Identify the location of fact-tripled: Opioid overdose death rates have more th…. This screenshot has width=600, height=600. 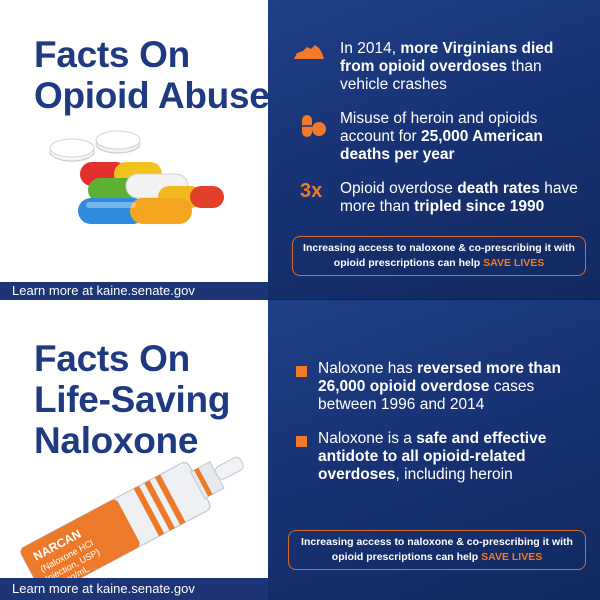
(465, 198).